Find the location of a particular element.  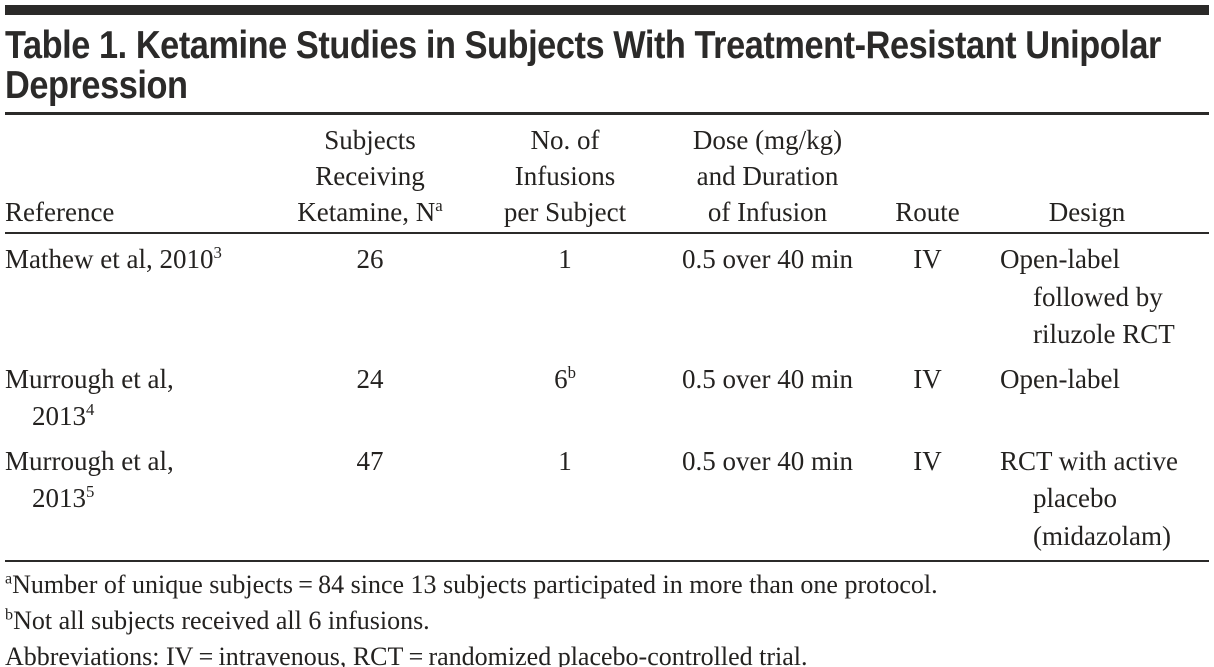

column-header-subjects: Subjects Receiving Ketamine, Na is located at coordinates (370, 176).